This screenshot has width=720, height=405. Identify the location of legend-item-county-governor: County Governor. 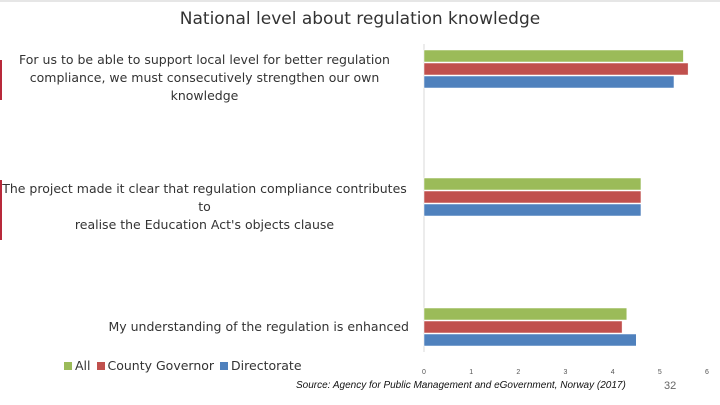
(155, 365).